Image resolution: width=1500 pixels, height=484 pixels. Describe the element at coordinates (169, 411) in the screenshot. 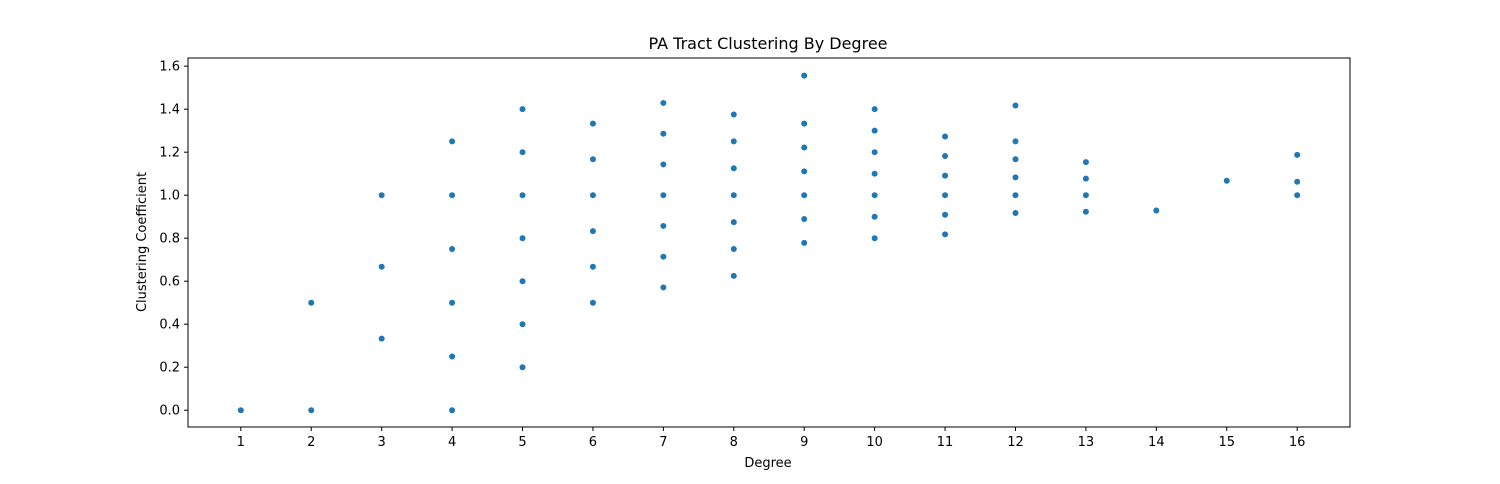

I see `y-tick-label: 0.0` at that location.